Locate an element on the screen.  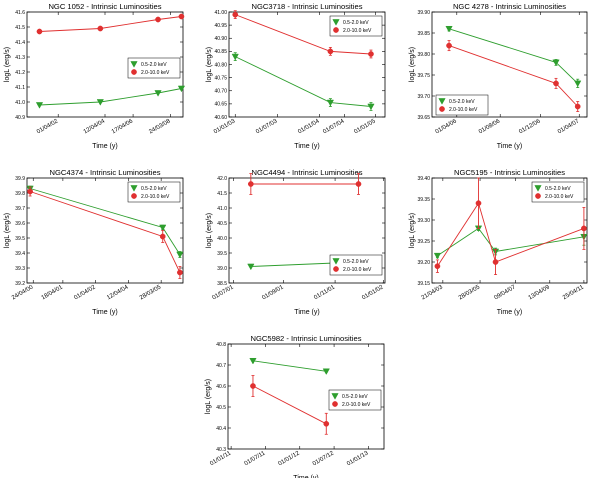
y-tick-label: 40.8 is located at coordinates (221, 345).